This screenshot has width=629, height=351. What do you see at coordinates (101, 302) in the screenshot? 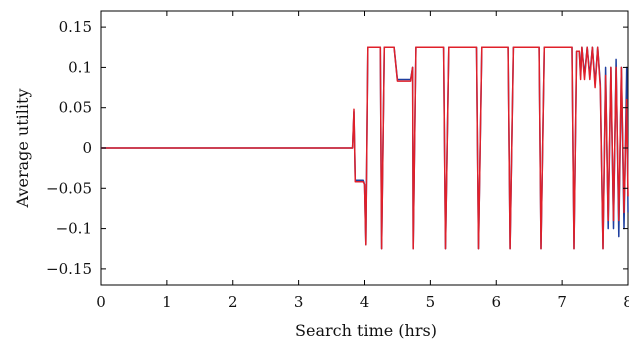
I see `x-tick-label: 0` at bounding box center [101, 302].